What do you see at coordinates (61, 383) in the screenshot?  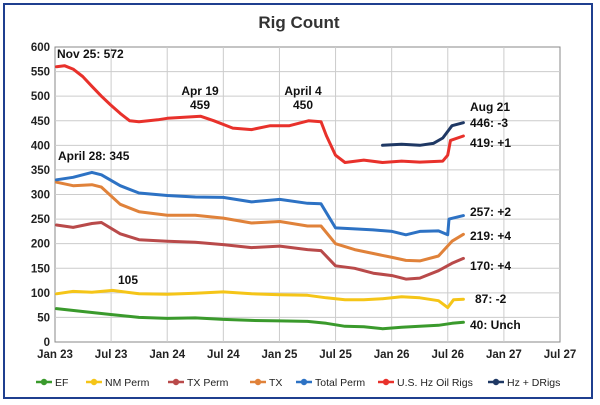 I see `legend-label: EF` at bounding box center [61, 383].